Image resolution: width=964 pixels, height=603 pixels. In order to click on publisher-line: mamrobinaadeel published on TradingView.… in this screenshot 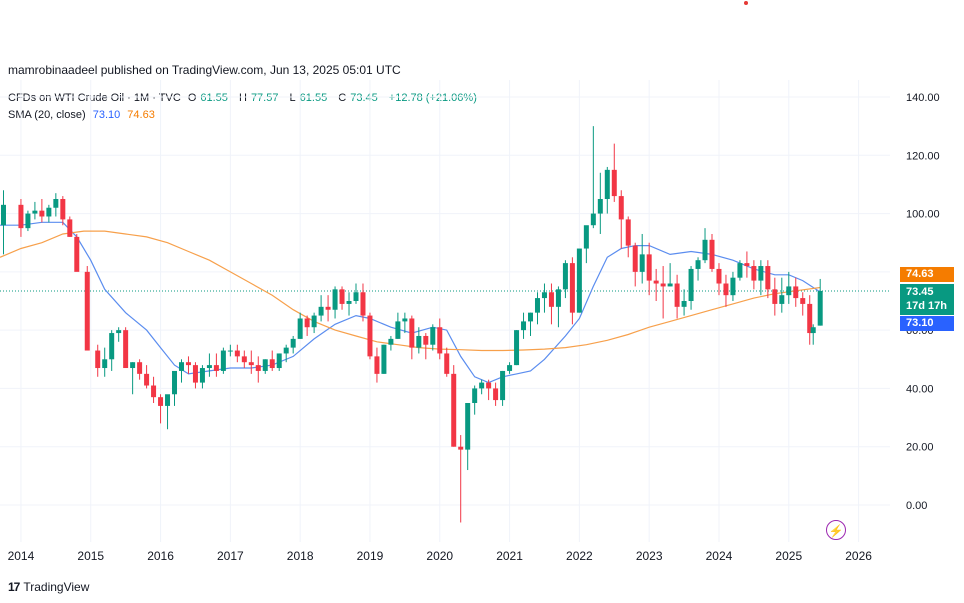, I will do `click(204, 70)`.